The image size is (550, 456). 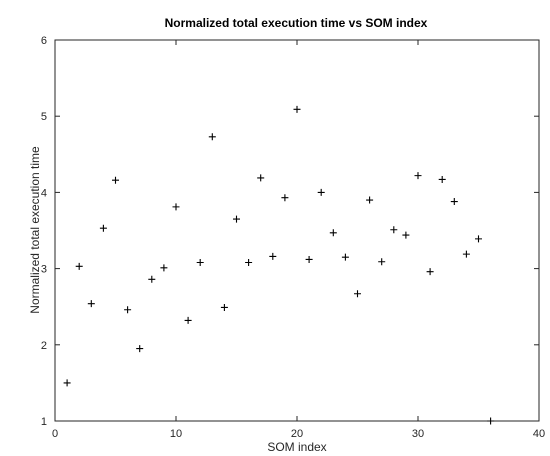 I want to click on y-axis-label: Normalized total execution time, so click(x=35, y=230).